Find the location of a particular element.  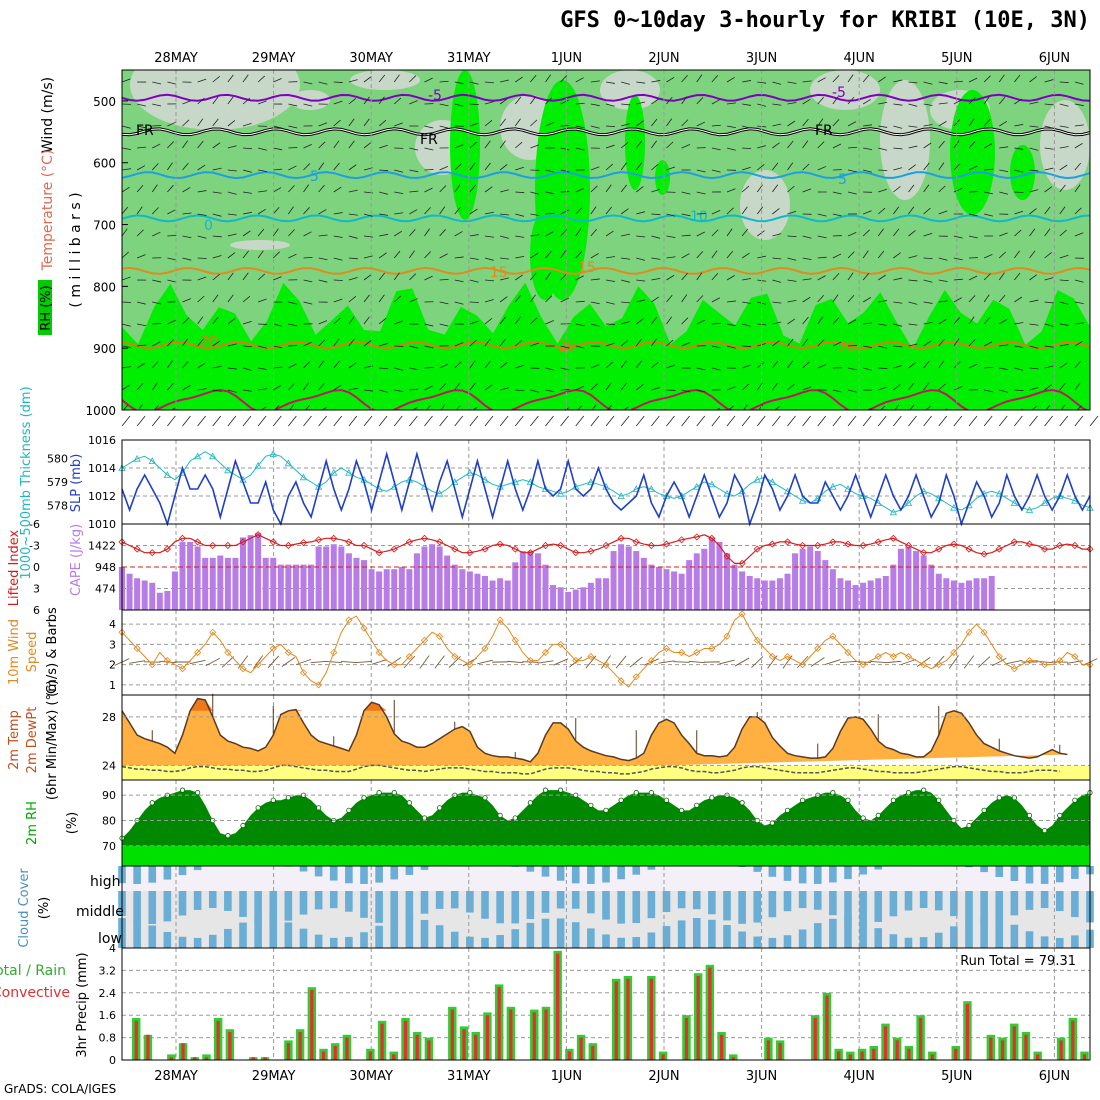

thickness-tick-label: 580 is located at coordinates (57, 459).